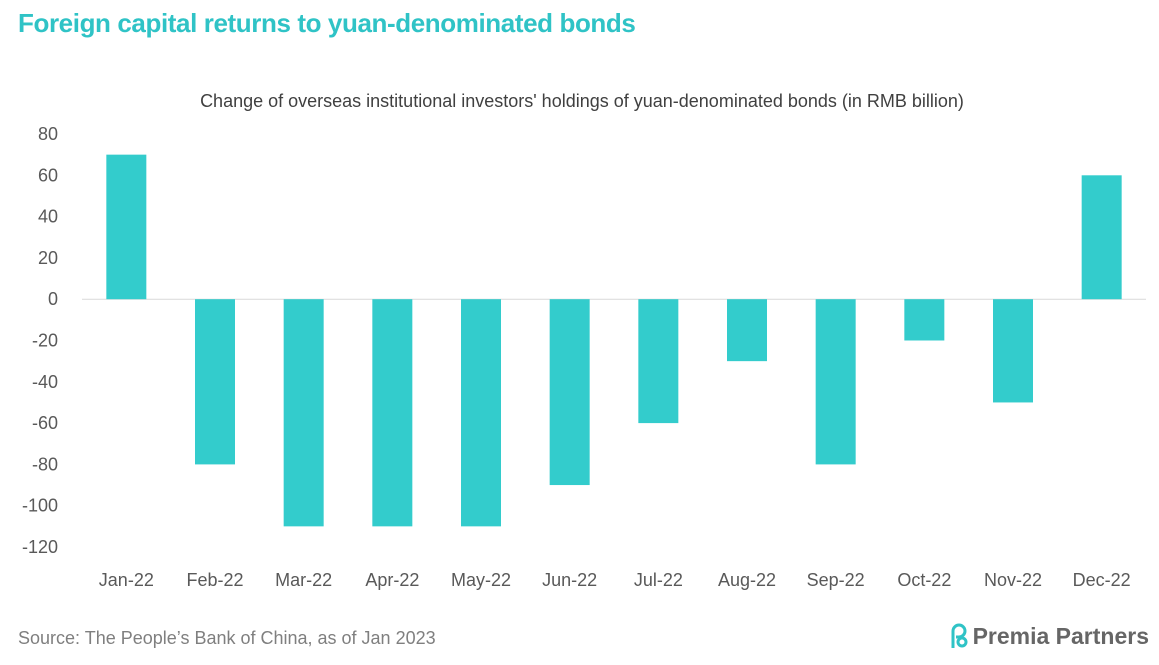 The image size is (1159, 665). I want to click on brand-logo: Premia Partners, so click(1048, 636).